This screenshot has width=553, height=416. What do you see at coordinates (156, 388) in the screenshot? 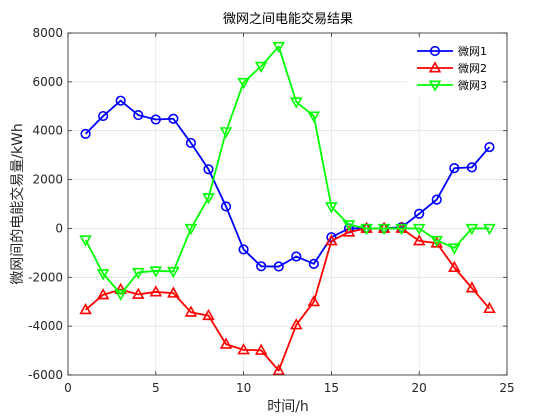
I see `x-tick-label: 5` at bounding box center [156, 388].